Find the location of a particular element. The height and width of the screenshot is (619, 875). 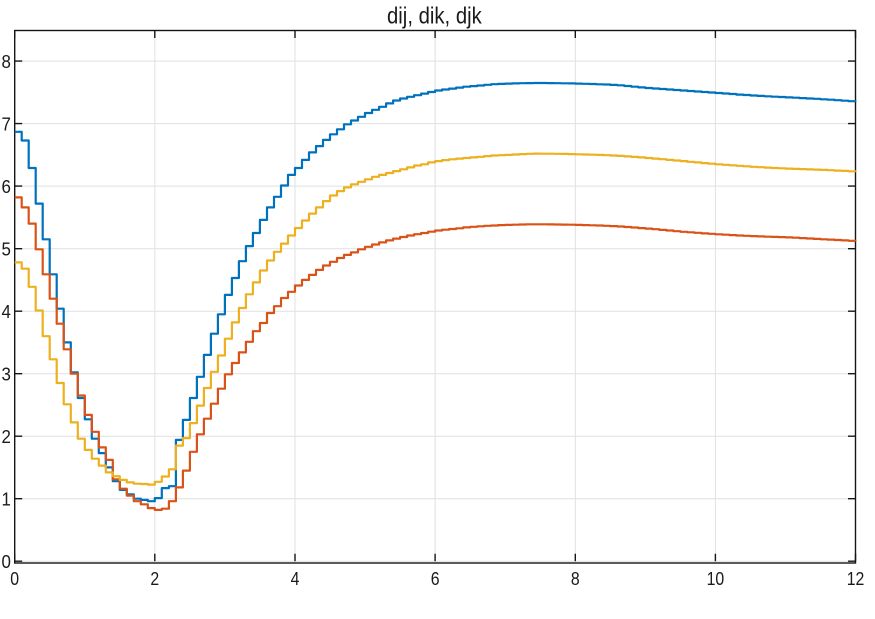

svg-text: 3 is located at coordinates (6, 374).